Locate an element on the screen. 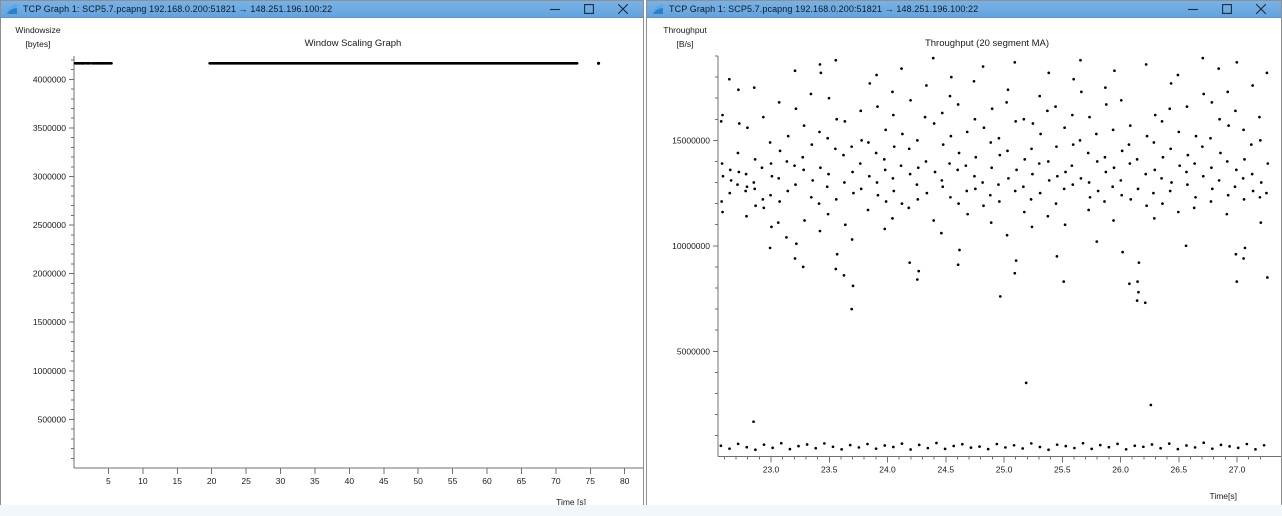 The image size is (1282, 516). svg-text: 23.0 is located at coordinates (771, 470).